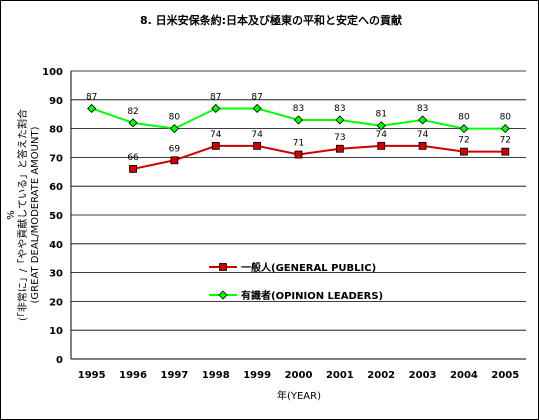 The image size is (539, 420). Describe the element at coordinates (257, 375) in the screenshot. I see `x-tick-label-1999: 1999` at that location.